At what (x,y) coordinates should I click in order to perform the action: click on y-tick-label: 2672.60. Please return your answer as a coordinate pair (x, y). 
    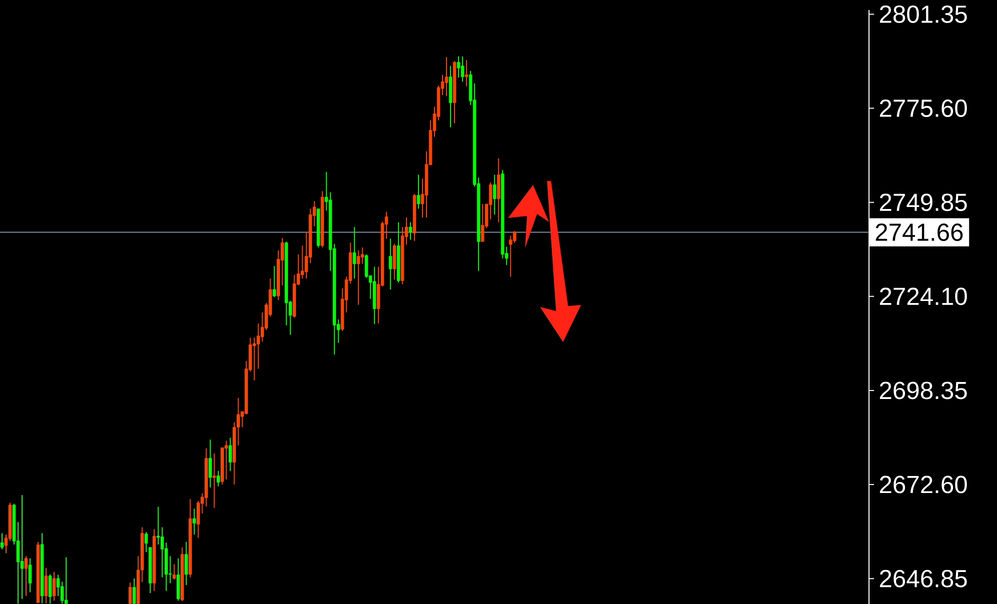
    Looking at the image, I should click on (923, 485).